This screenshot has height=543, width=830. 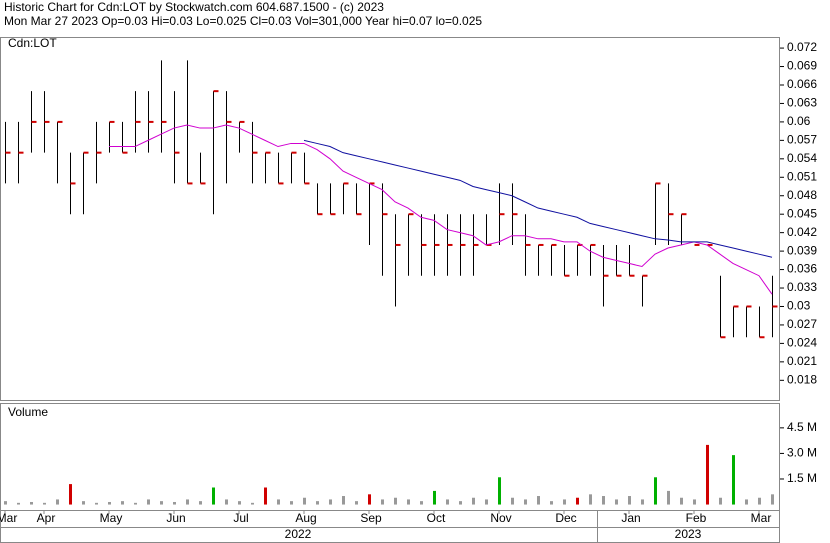 What do you see at coordinates (630, 518) in the screenshot?
I see `x-tick-label: Jan` at bounding box center [630, 518].